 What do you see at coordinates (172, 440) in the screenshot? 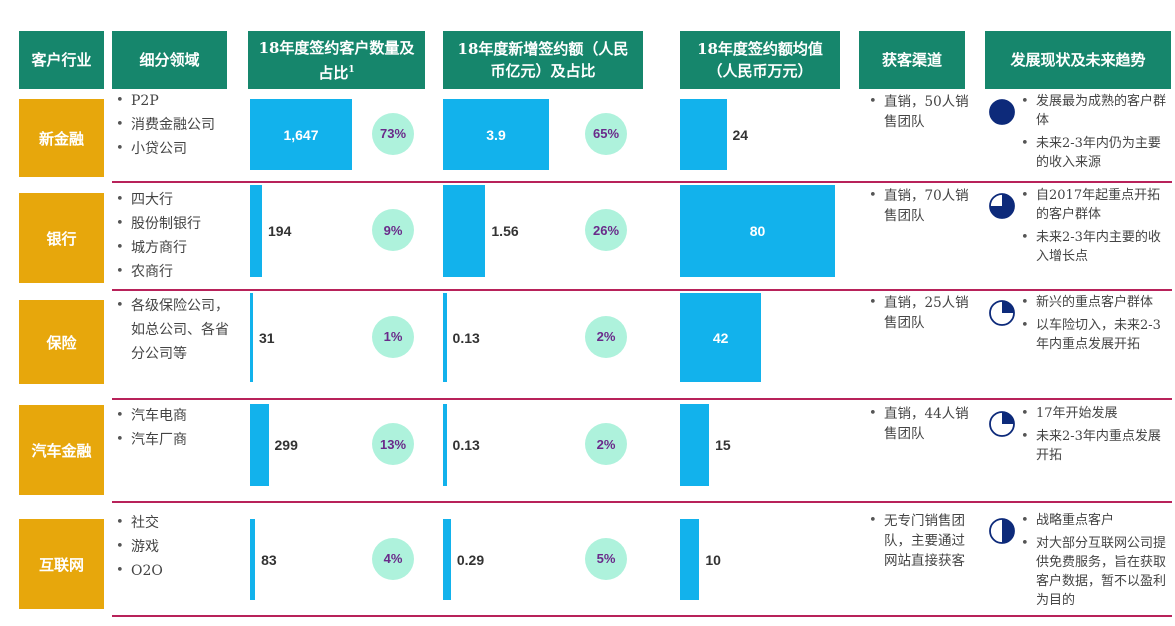
I see `segment-item: 汽车厂商` at bounding box center [172, 440].